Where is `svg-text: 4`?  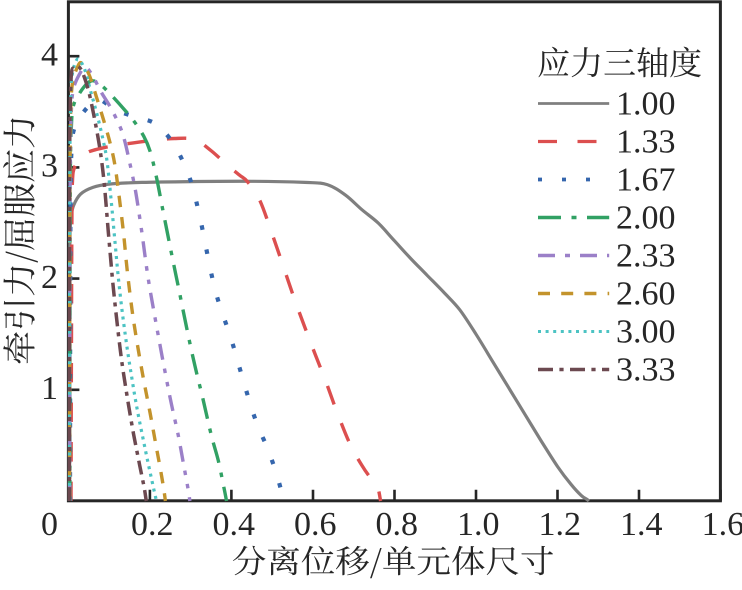
svg-text: 4 is located at coordinates (49, 54).